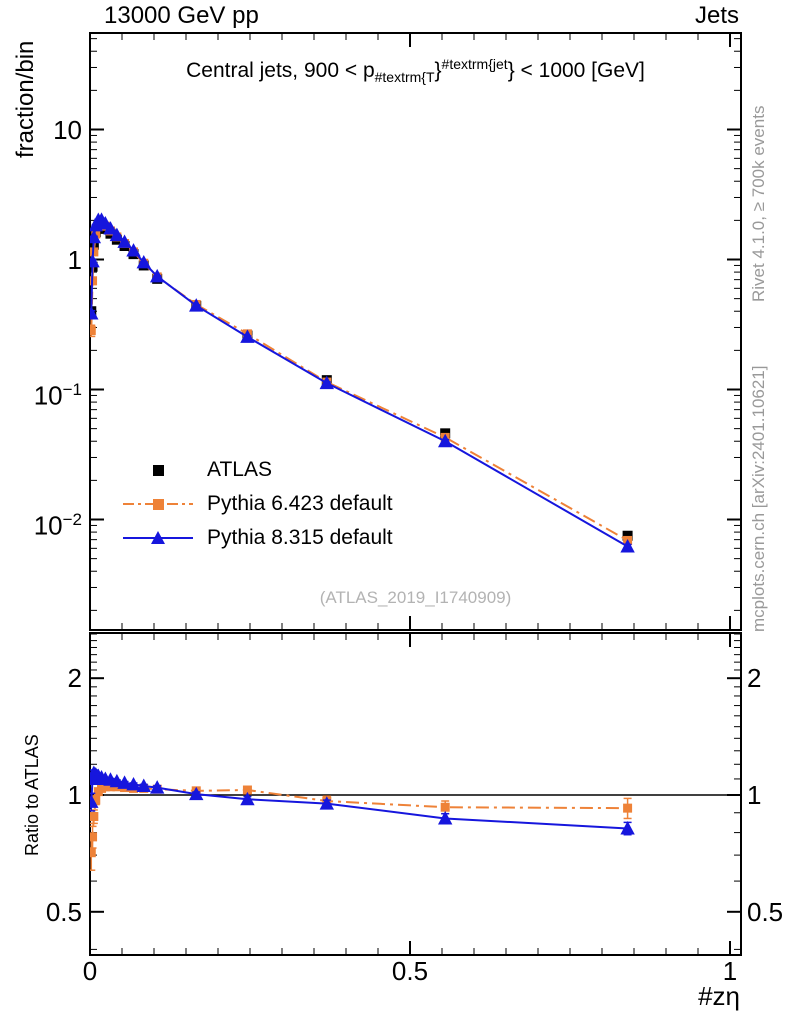 The height and width of the screenshot is (1024, 786). What do you see at coordinates (754, 678) in the screenshot?
I see `y-ratio-tick-label-right: 2` at bounding box center [754, 678].